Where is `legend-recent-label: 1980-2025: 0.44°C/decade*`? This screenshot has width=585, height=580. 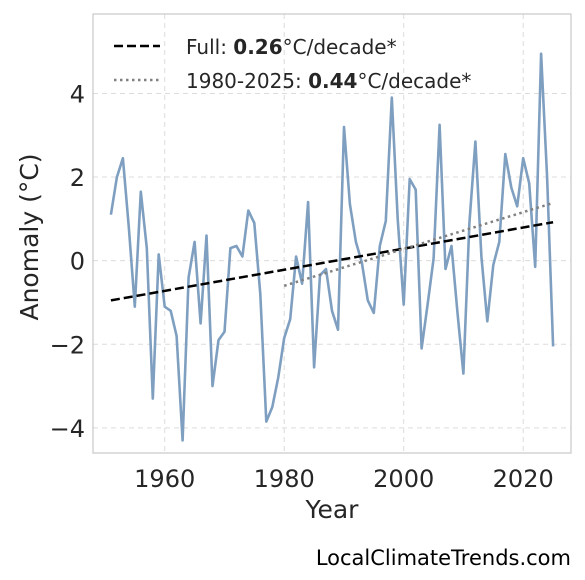 legend-recent-label: 1980-2025: 0.44°C/decade* is located at coordinates (328, 81).